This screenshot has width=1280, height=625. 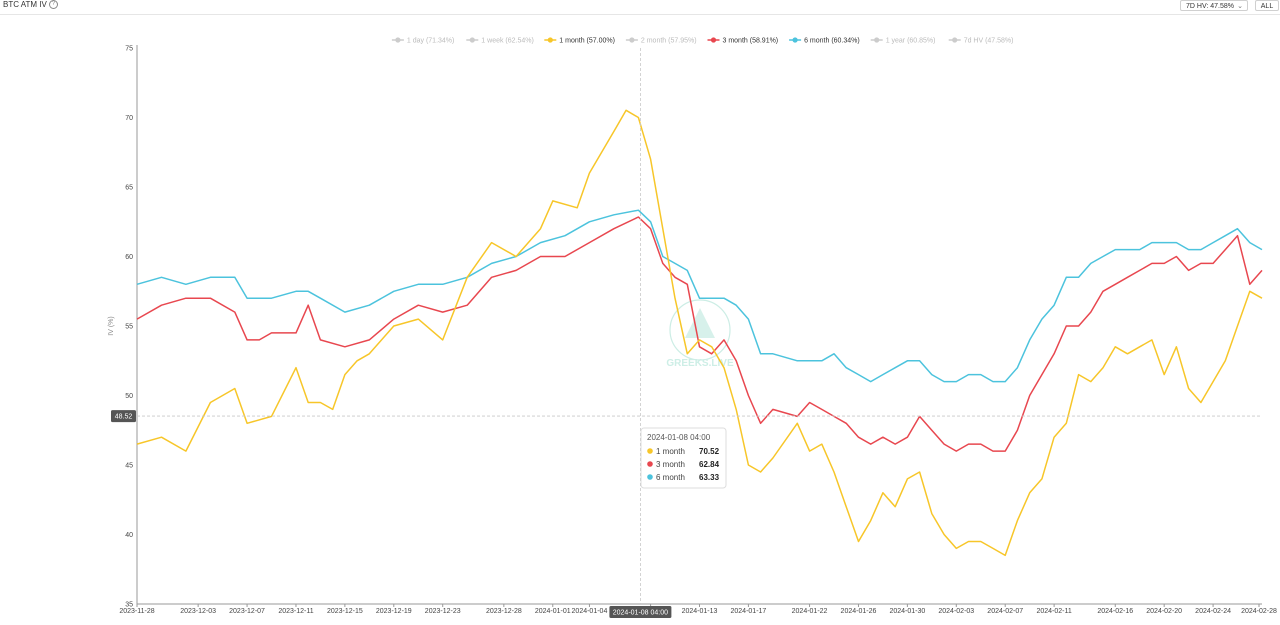 What do you see at coordinates (1267, 5) in the screenshot?
I see `all-button: ALL` at bounding box center [1267, 5].